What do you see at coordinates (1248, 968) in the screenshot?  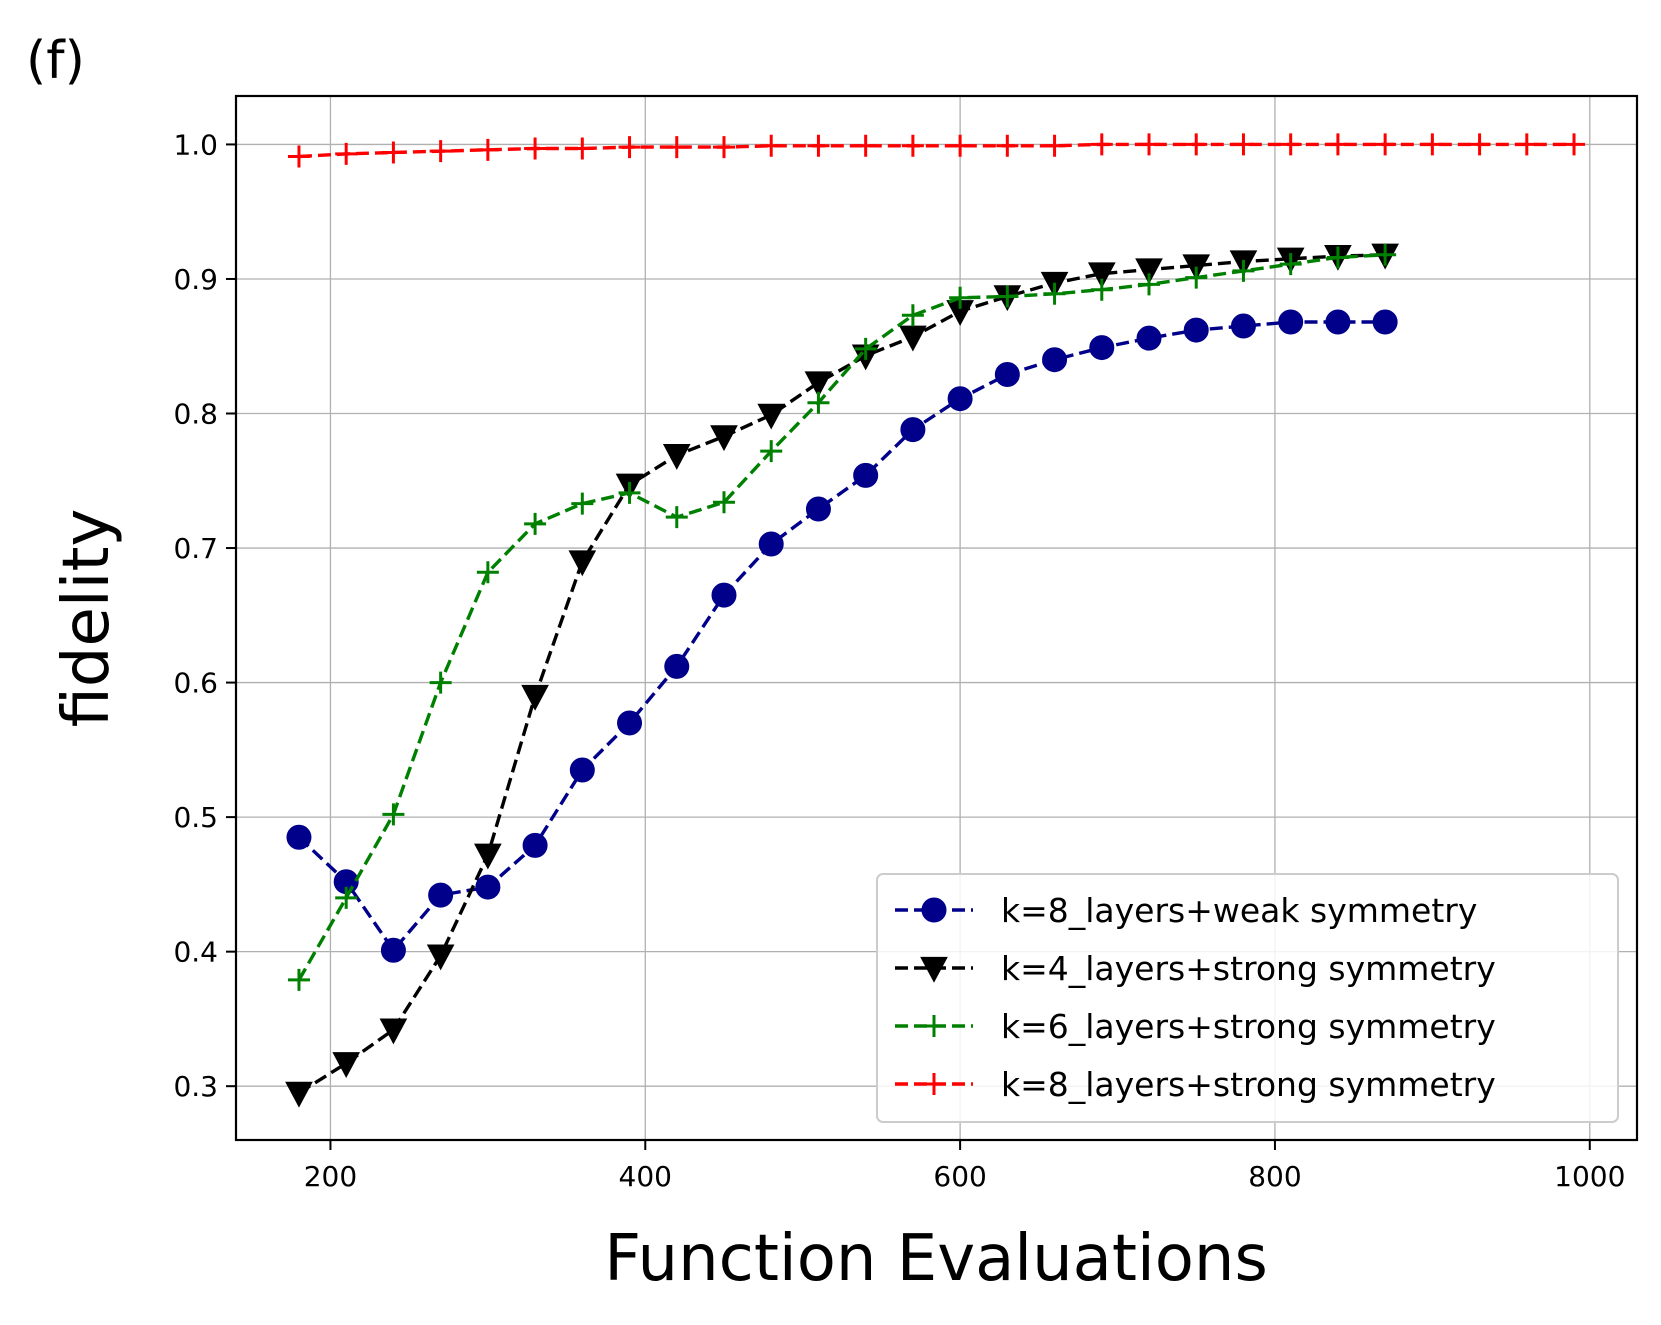 I see `legend-label: k=4_layers+strong symmetry` at bounding box center [1248, 968].